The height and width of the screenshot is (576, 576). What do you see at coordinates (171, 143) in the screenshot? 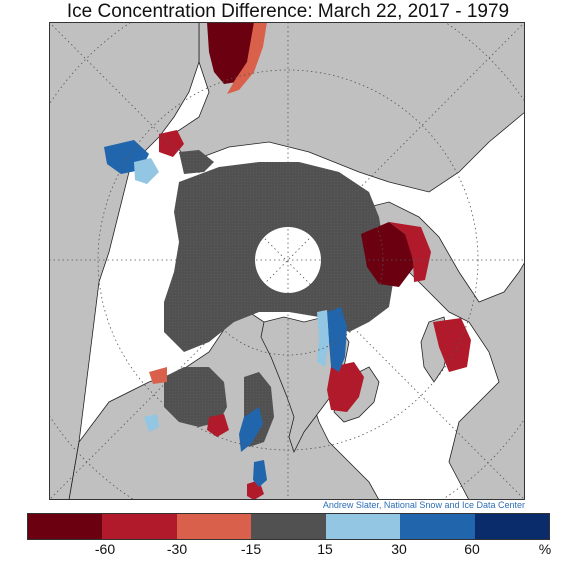
I see `ice-loss-bering` at bounding box center [171, 143].